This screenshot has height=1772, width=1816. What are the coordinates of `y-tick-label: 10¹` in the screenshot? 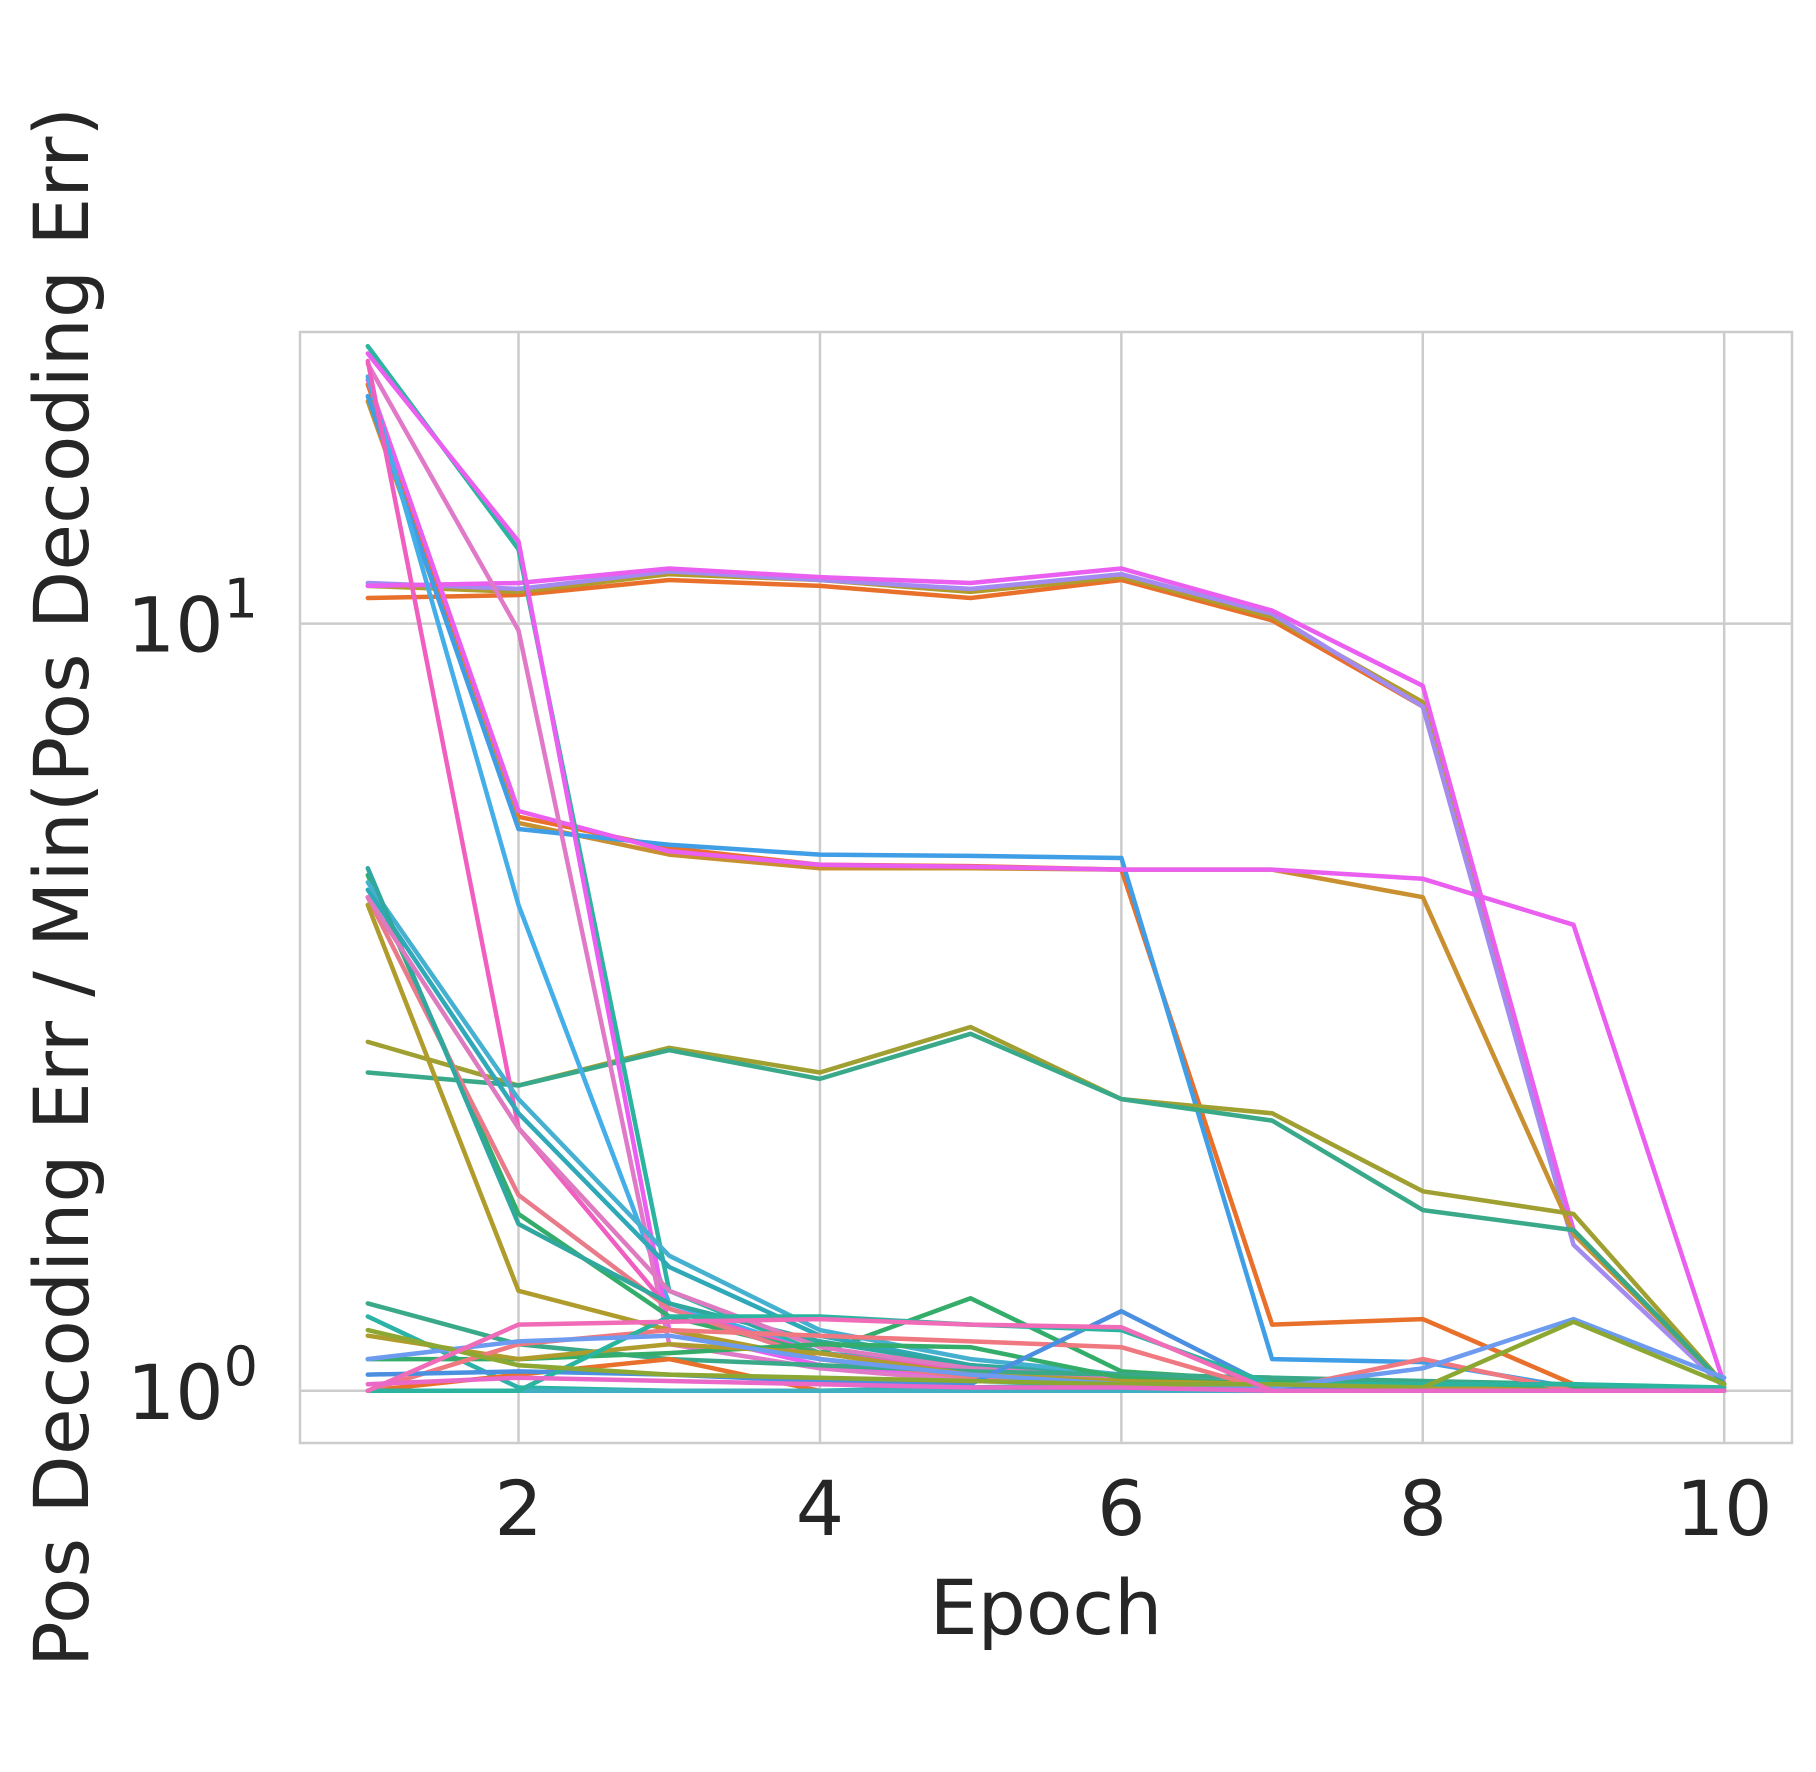 It's located at (192, 619).